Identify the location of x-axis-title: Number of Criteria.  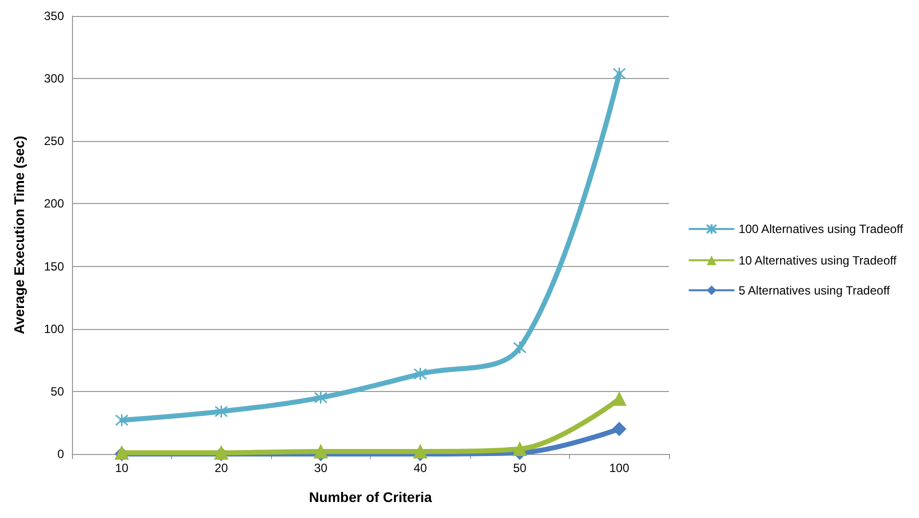
(370, 497).